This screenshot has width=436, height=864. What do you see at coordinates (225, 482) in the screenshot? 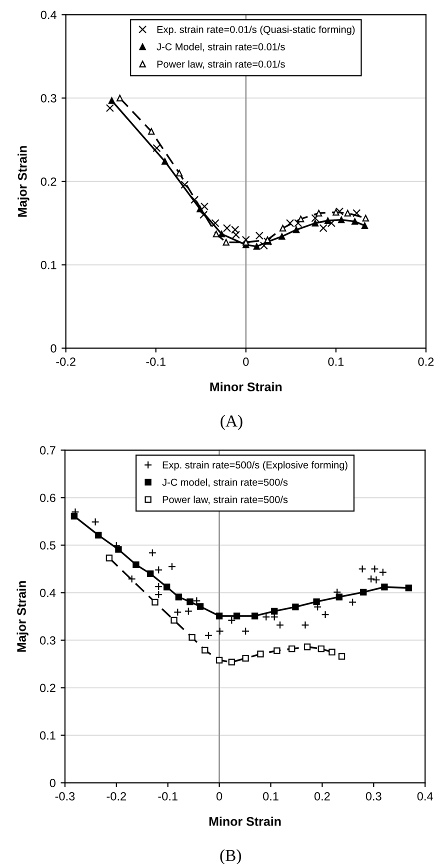
I see `legend-label: J-C model, strain rate=500/s` at bounding box center [225, 482].